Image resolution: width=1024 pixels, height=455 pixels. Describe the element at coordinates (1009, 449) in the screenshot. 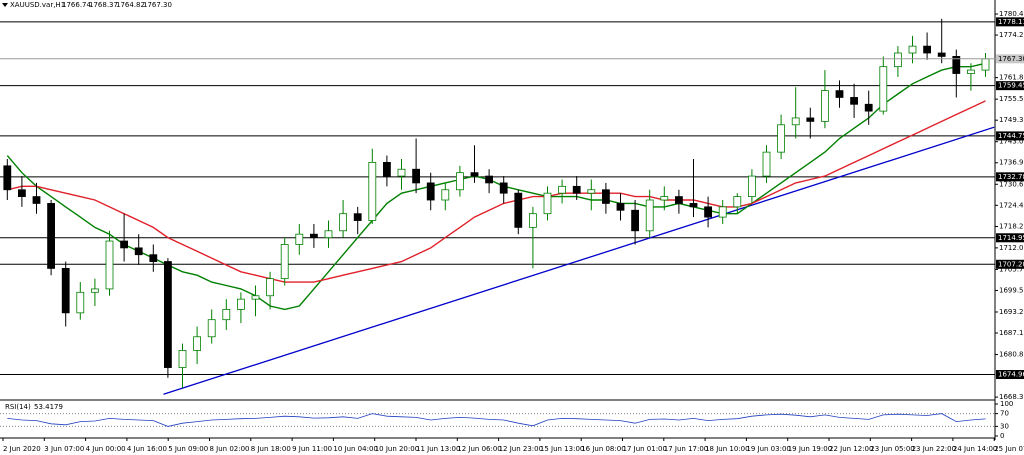

I see `x-tick-label: 25 Jun 07:00` at that location.